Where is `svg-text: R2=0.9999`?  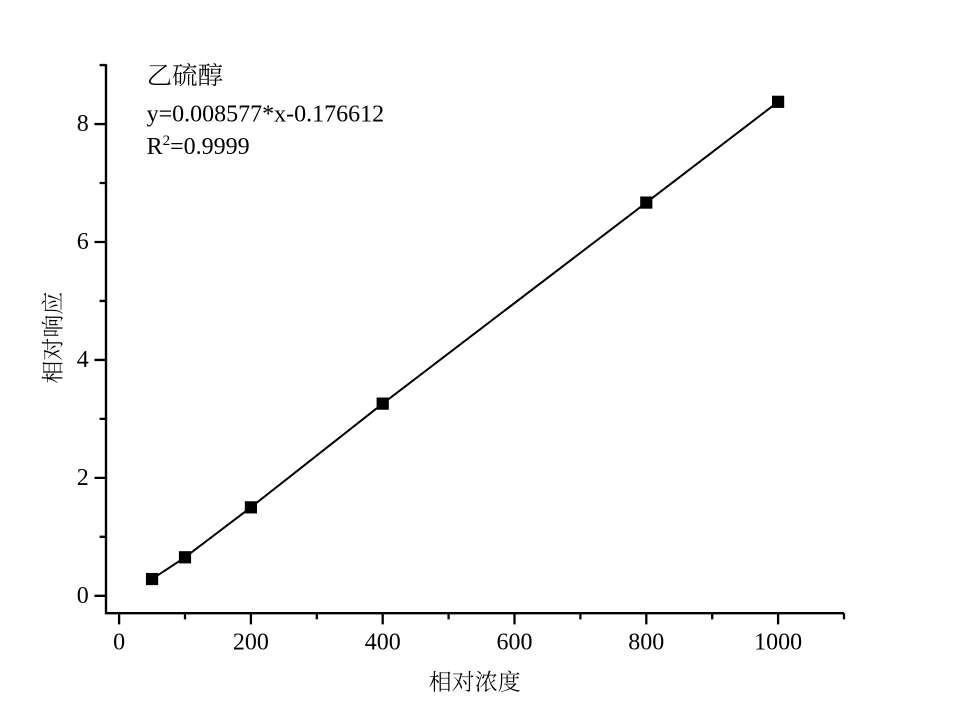 svg-text: R2=0.9999 is located at coordinates (198, 146).